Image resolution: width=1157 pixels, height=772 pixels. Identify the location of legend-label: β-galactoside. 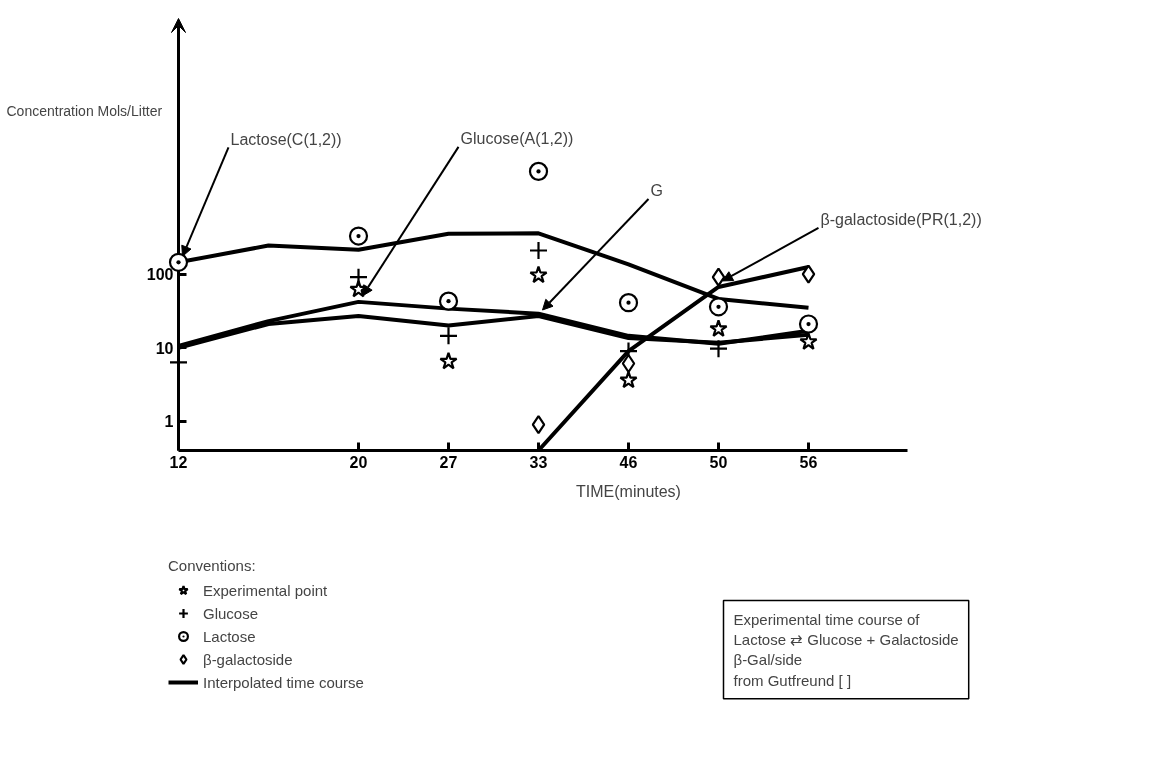
(248, 659).